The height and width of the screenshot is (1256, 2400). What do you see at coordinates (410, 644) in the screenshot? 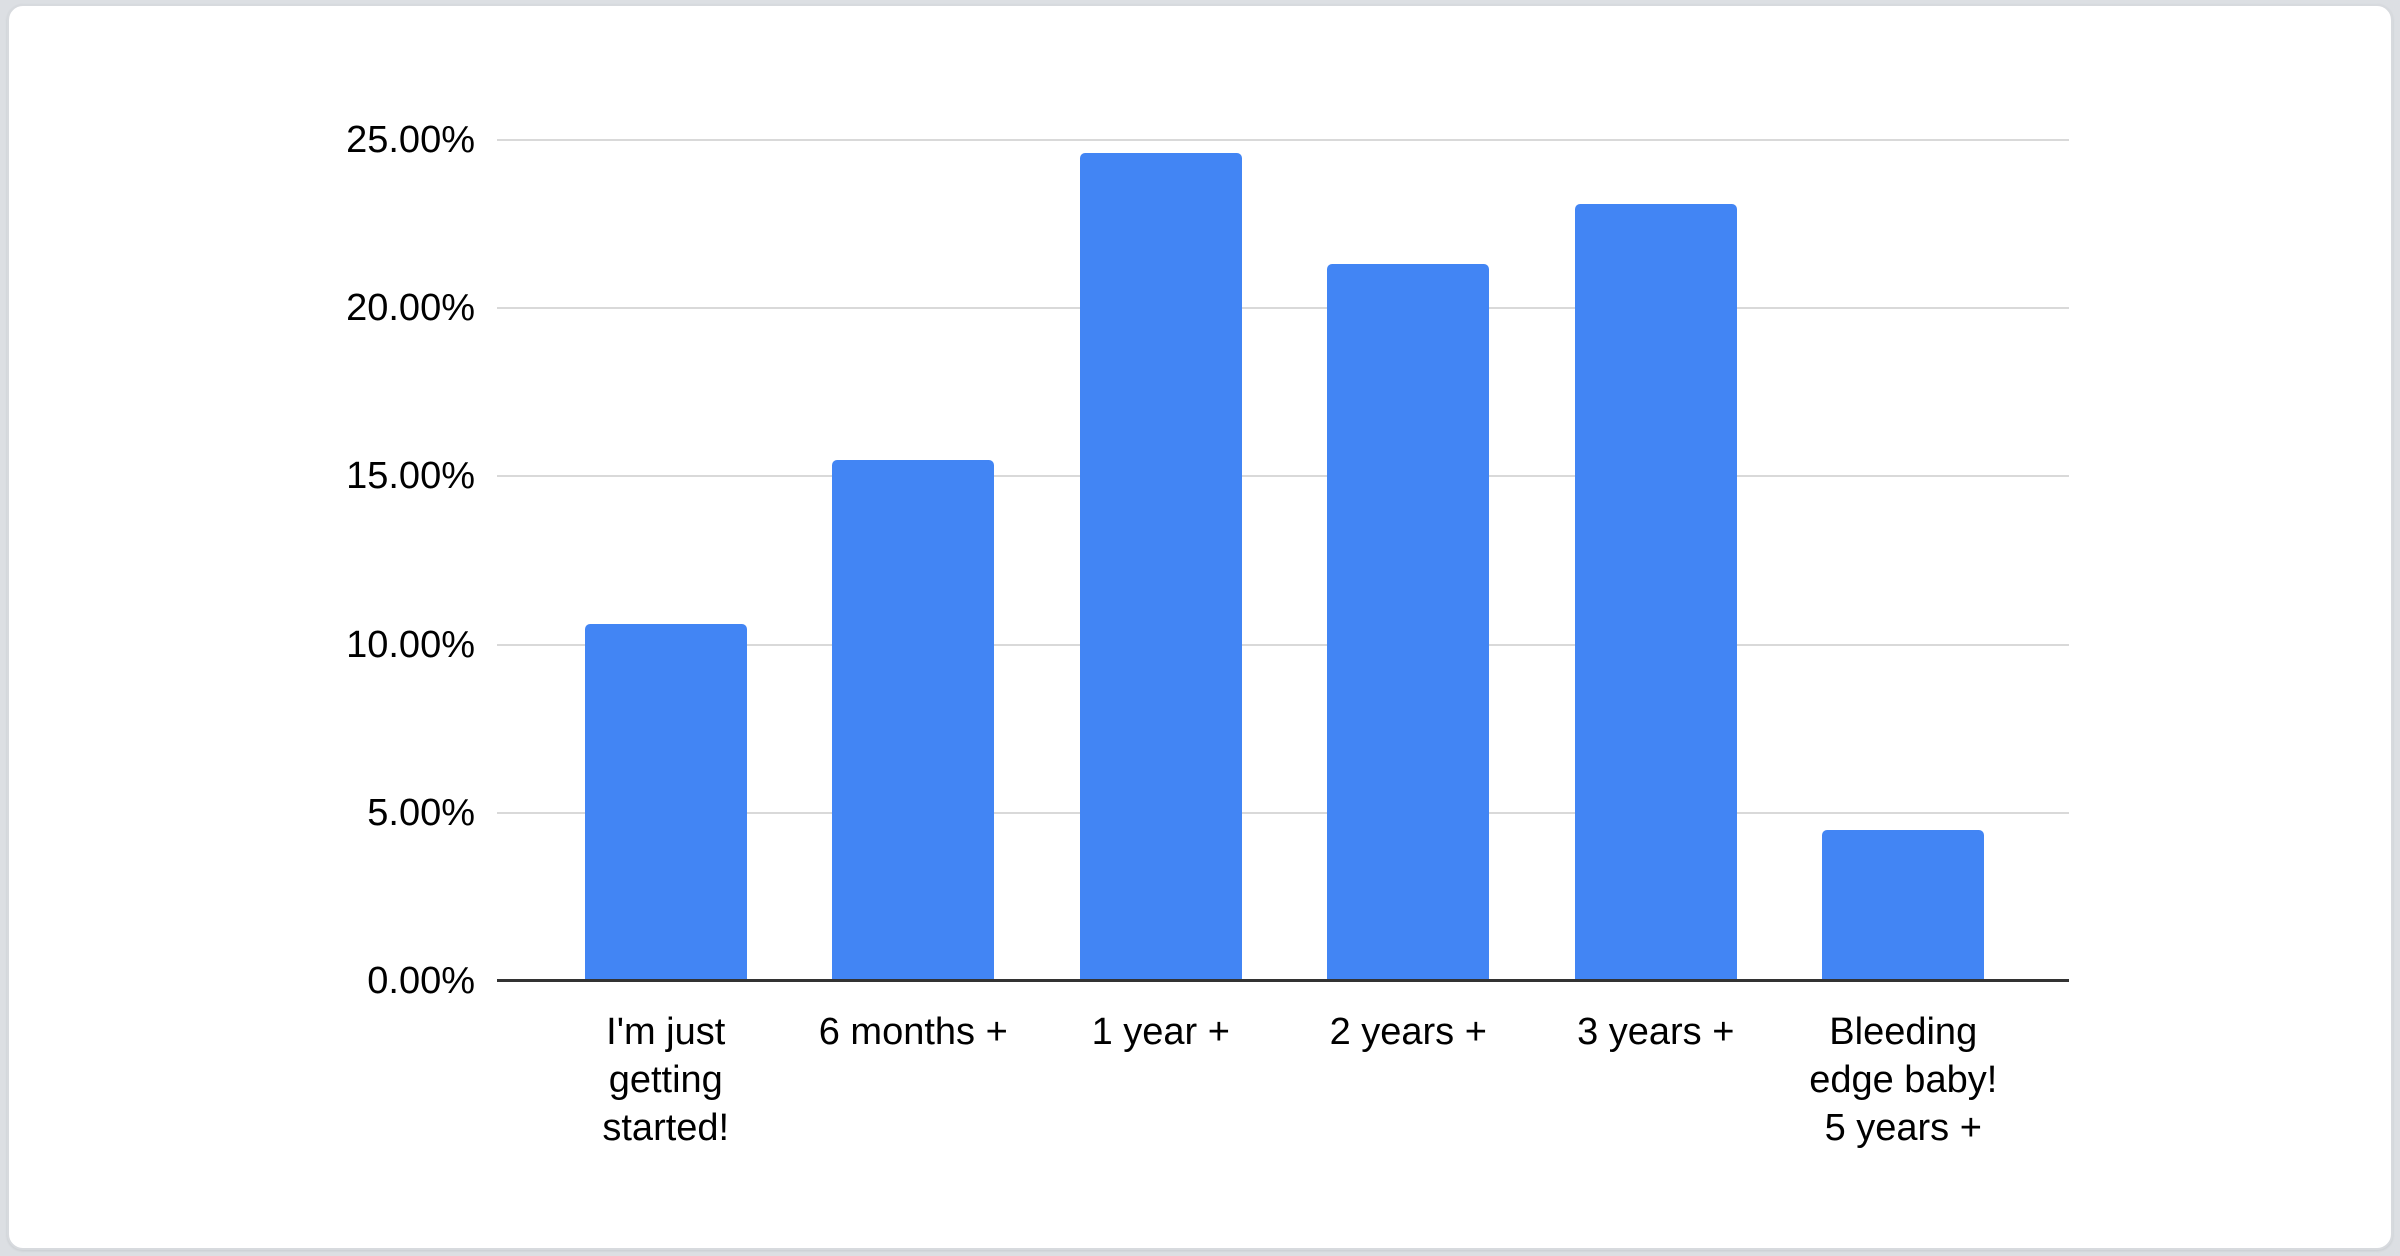
I see `y-tick-label: 10.00%` at bounding box center [410, 644].